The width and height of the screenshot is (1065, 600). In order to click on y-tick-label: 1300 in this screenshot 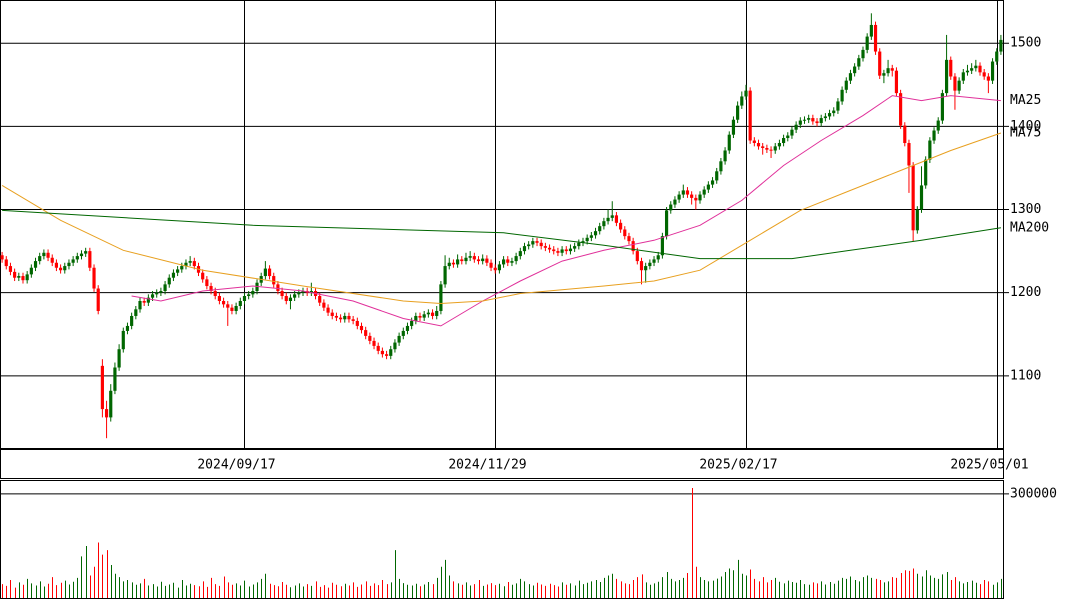, I will do `click(1025, 209)`.